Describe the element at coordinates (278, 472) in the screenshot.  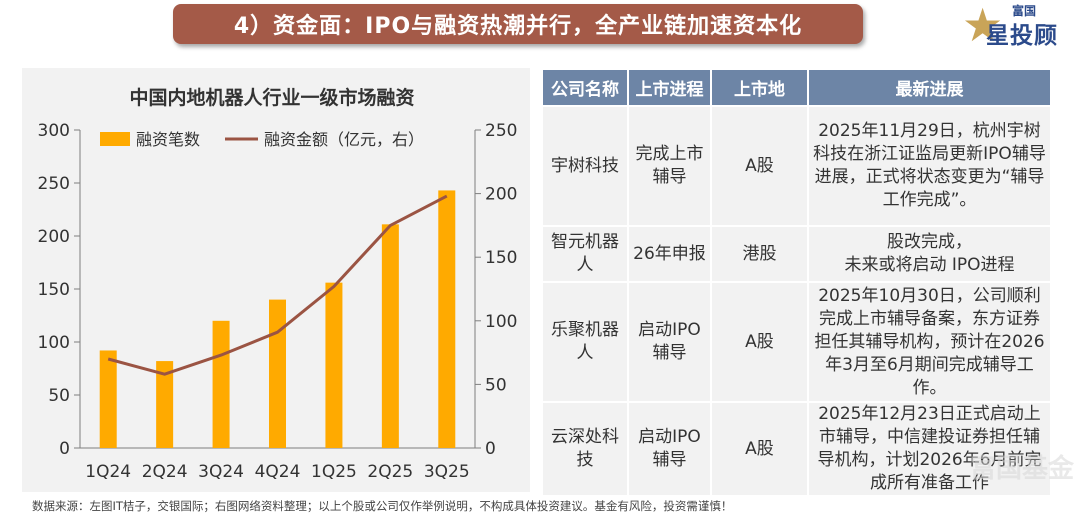
I see `x-tick-label: 4Q24` at that location.